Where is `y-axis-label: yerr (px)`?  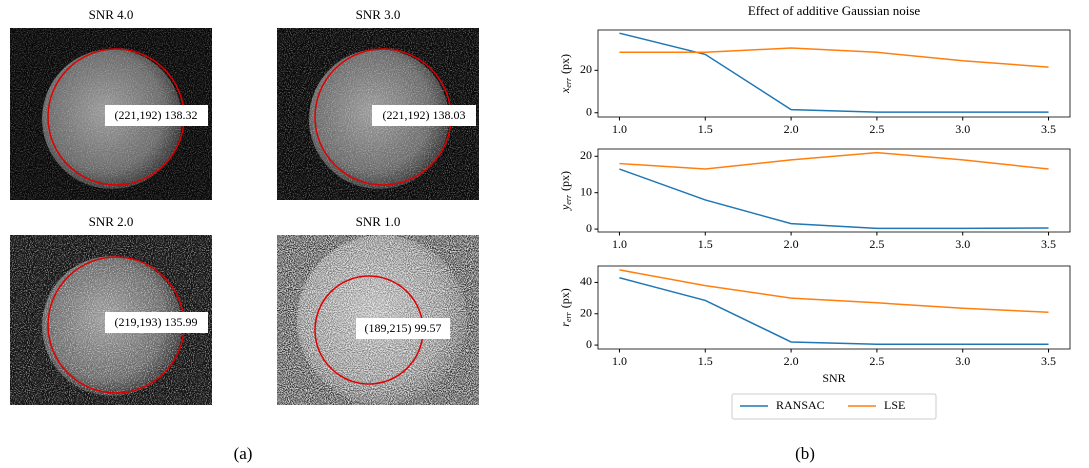
y-axis-label: yerr (px) is located at coordinates (565, 191).